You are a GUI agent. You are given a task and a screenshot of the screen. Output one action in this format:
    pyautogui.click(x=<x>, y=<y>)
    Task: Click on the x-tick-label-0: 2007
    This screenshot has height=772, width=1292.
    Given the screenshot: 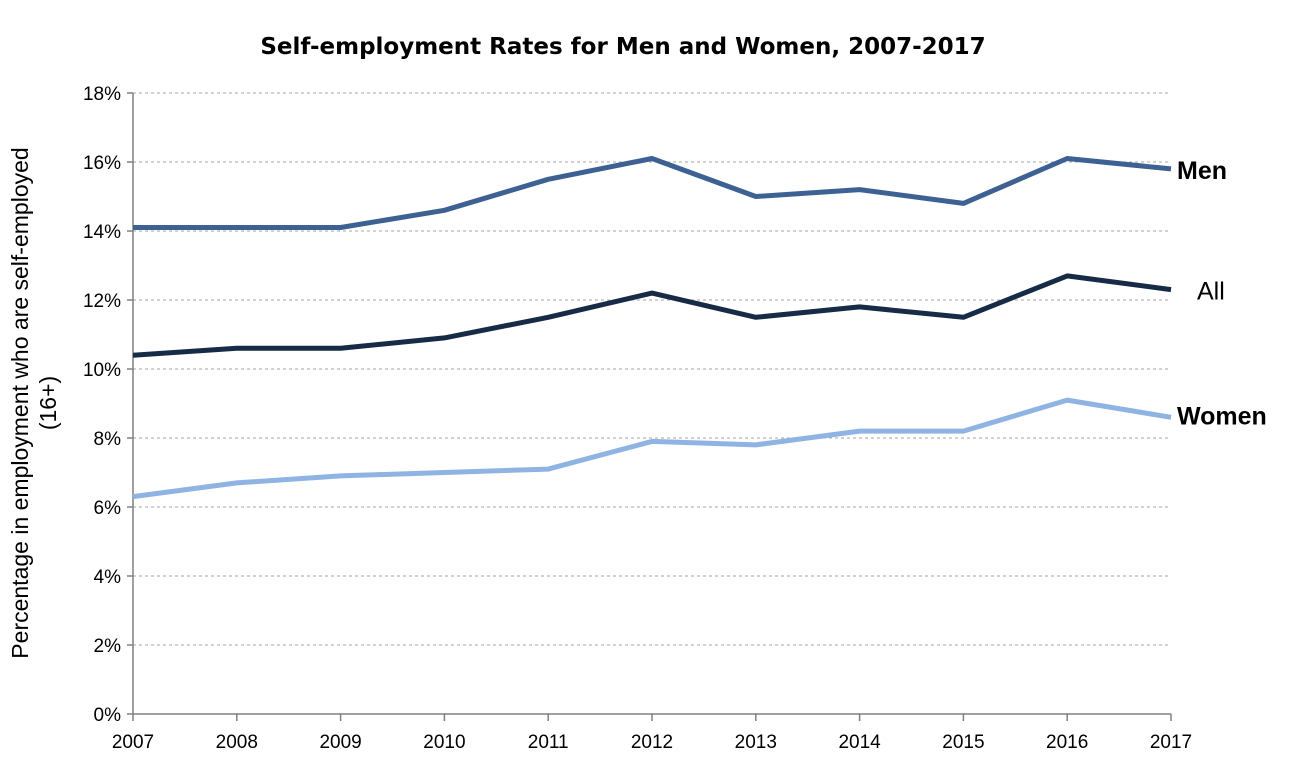 What is the action you would take?
    pyautogui.click(x=133, y=742)
    